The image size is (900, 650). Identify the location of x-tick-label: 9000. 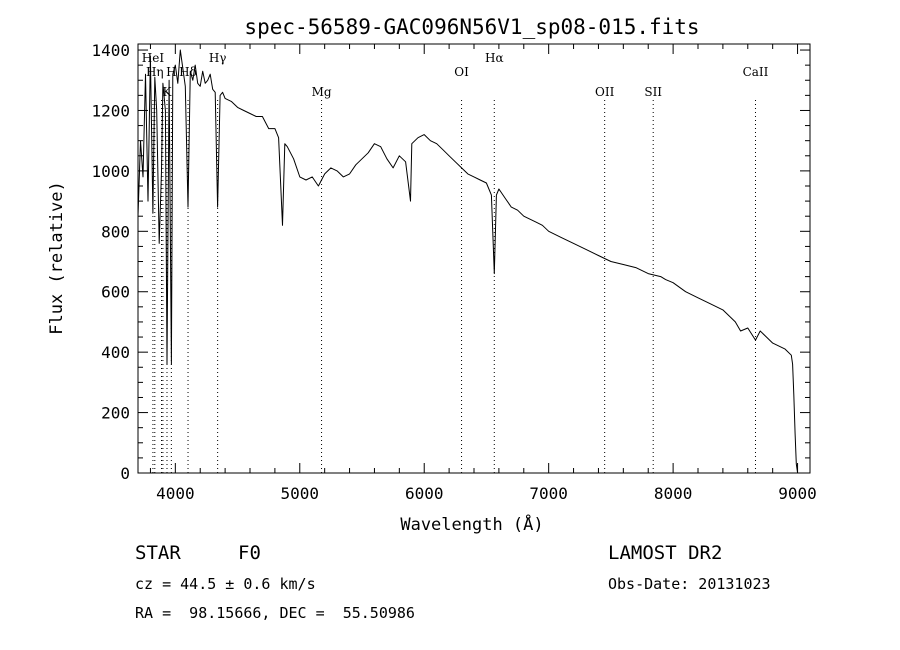
(797, 493).